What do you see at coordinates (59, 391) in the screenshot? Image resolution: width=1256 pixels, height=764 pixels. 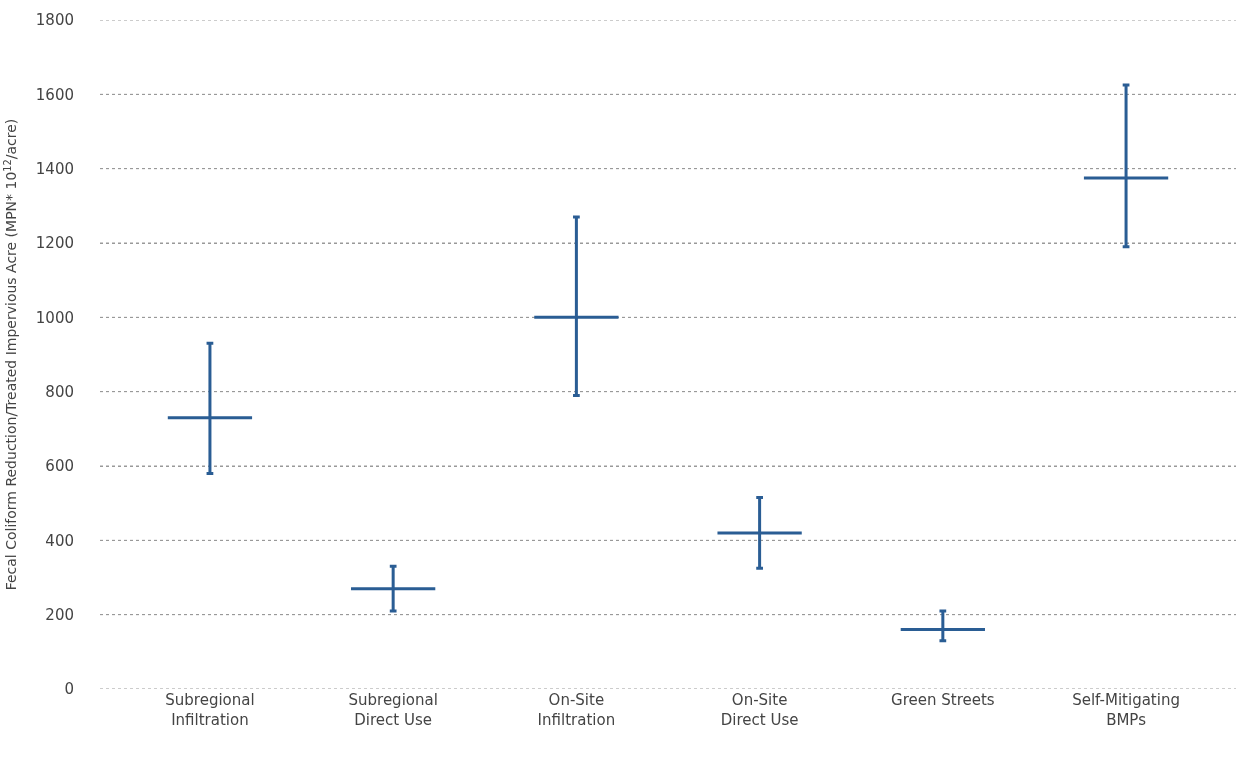 I see `y-tick-label: 800` at bounding box center [59, 391].